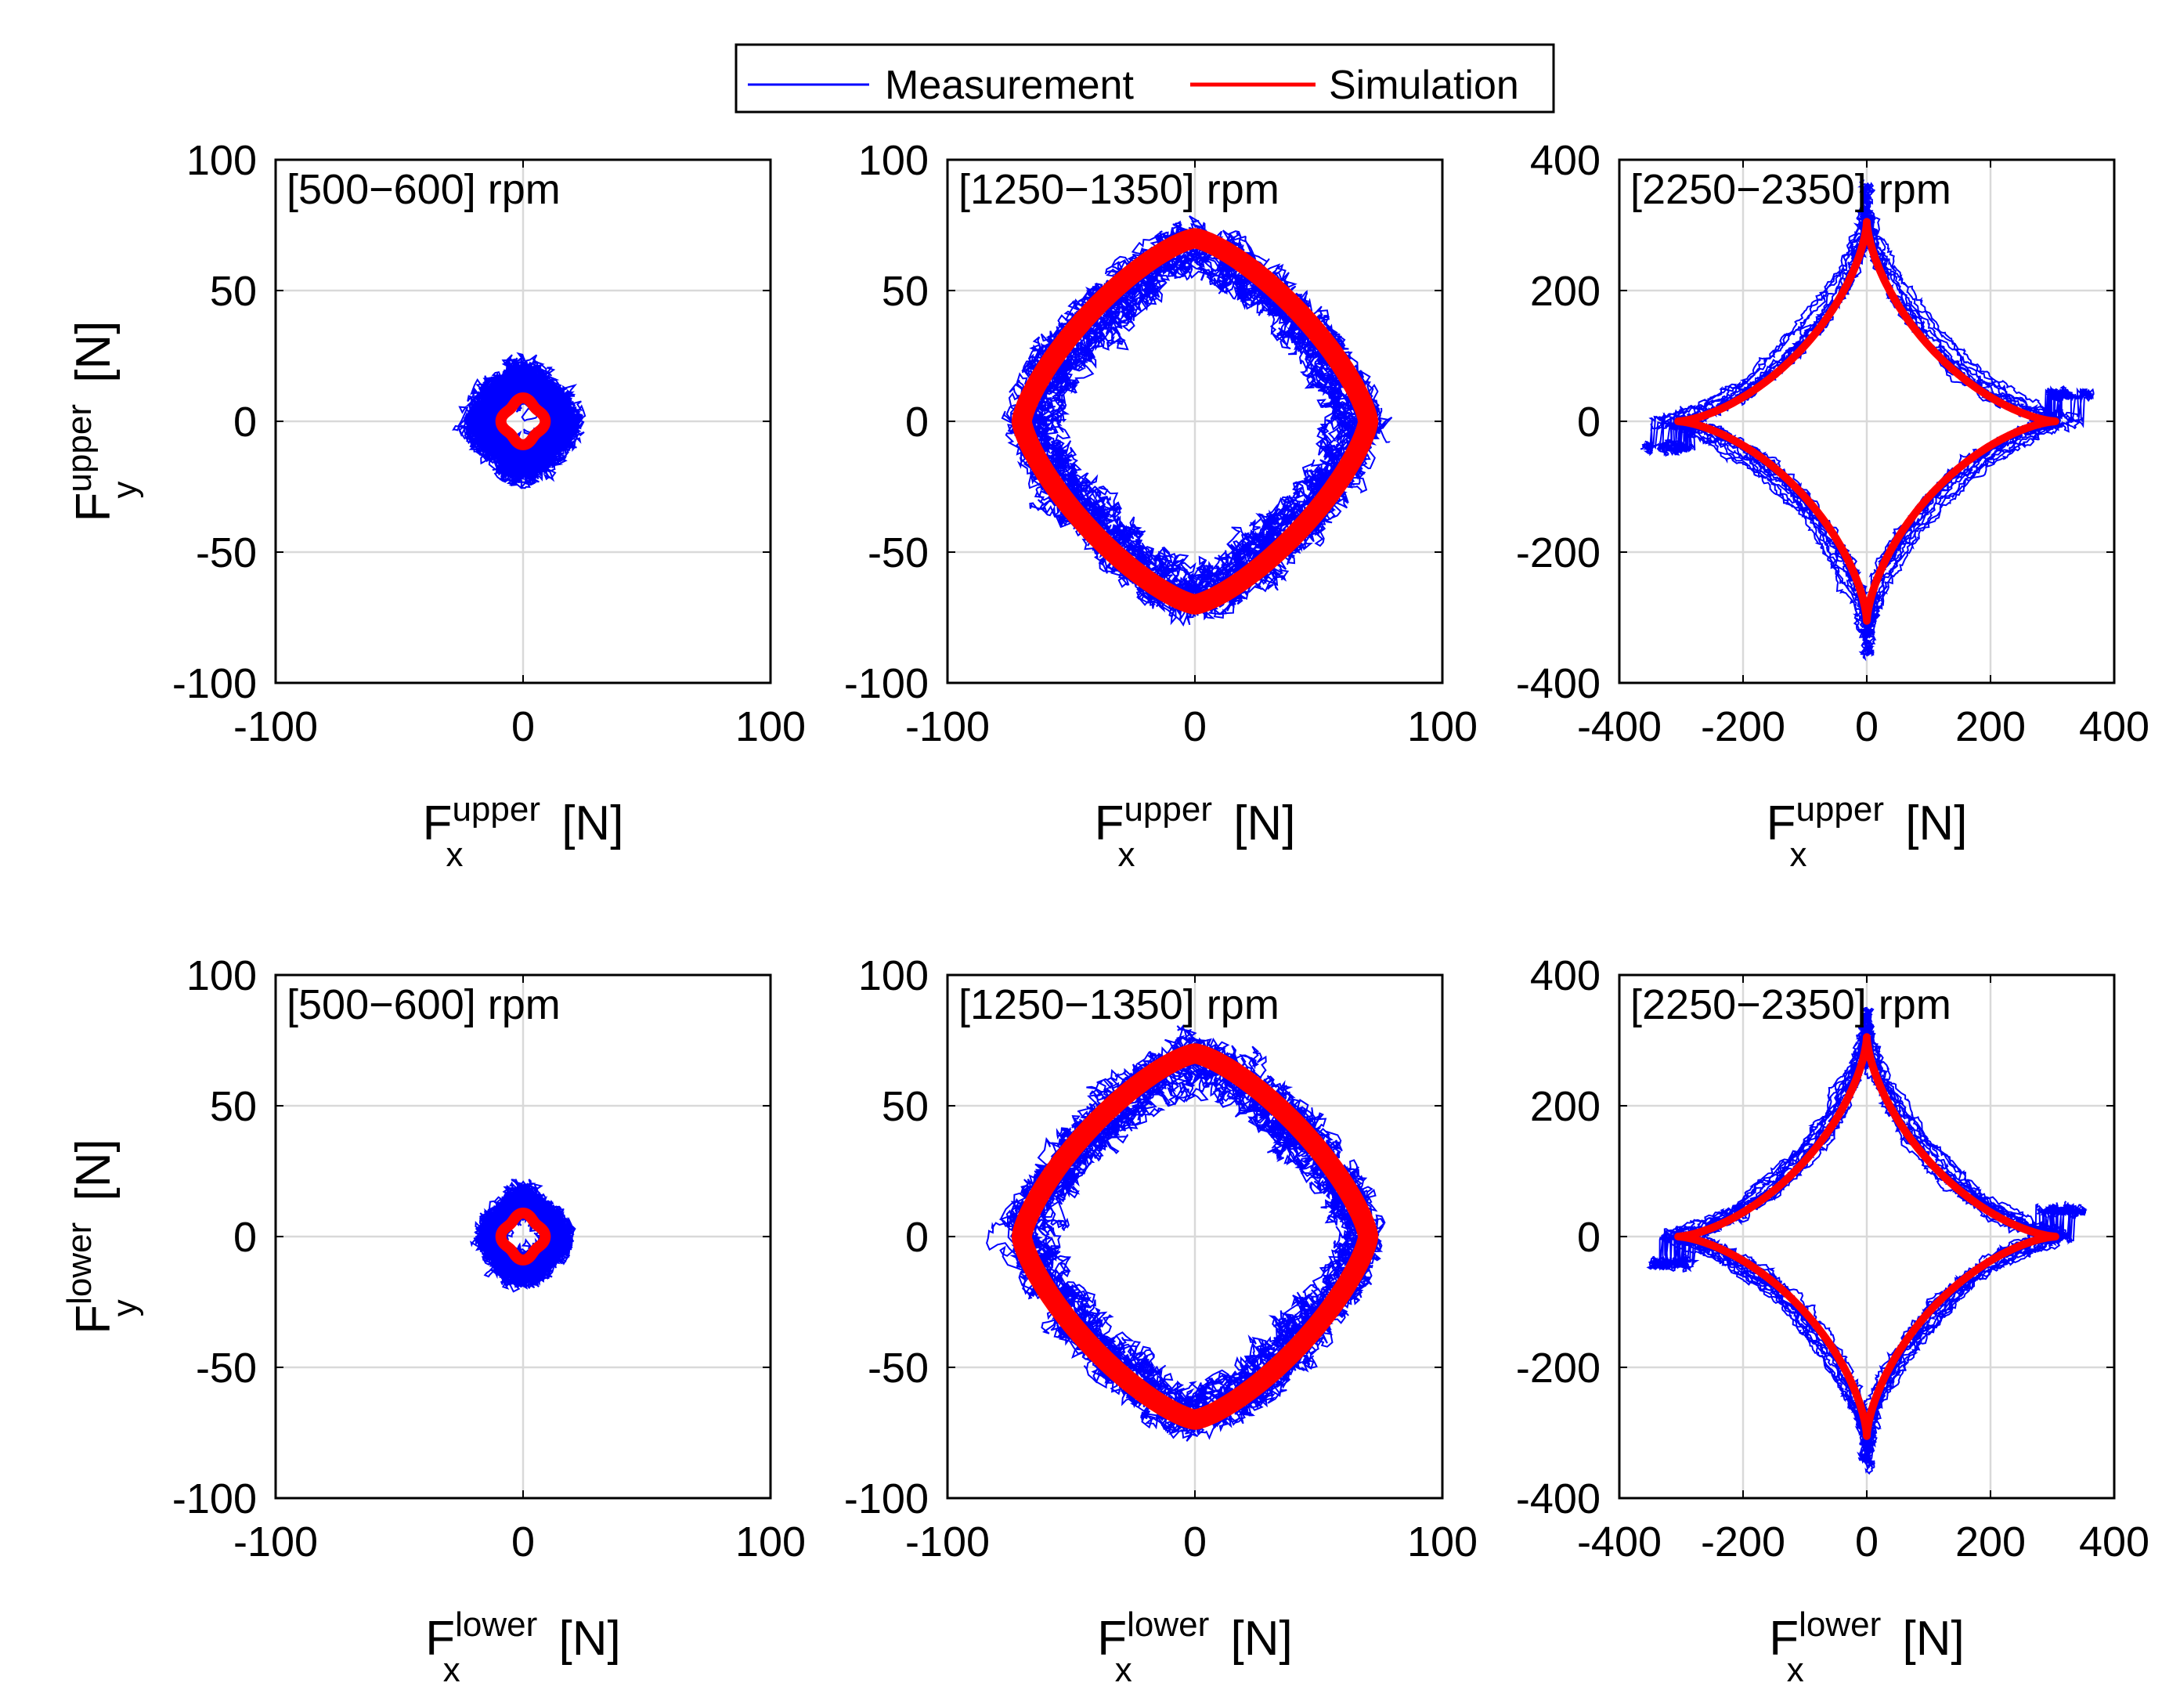 The image size is (2180, 1708). I want to click on legend-box, so click(1144, 78).